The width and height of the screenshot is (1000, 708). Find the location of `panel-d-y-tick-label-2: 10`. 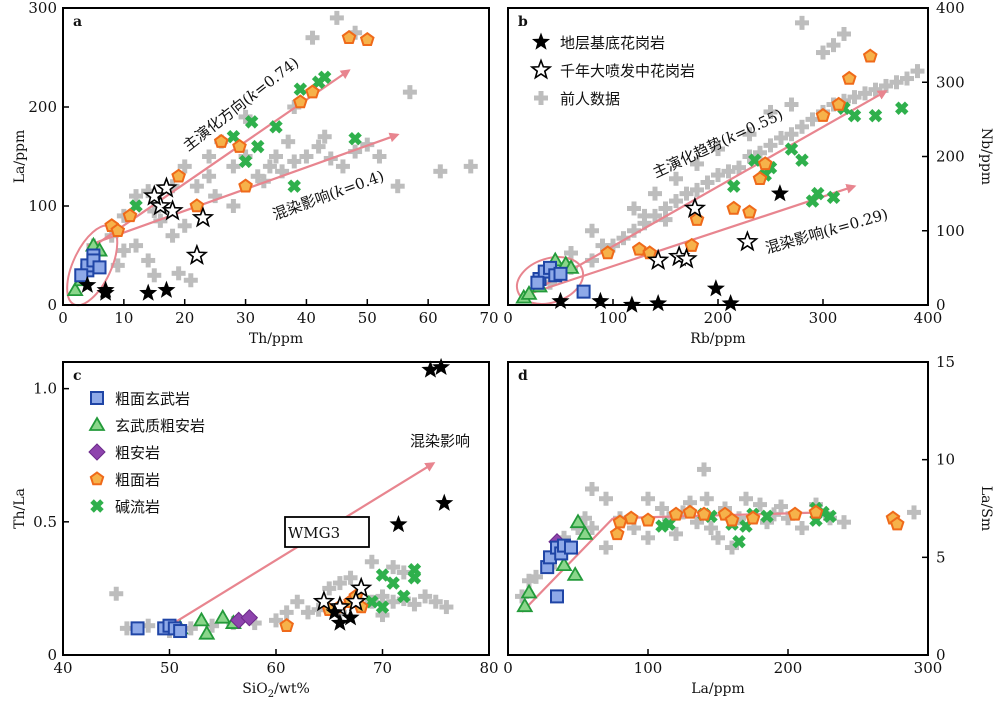

panel-d-y-tick-label-2: 10 is located at coordinates (945, 460).